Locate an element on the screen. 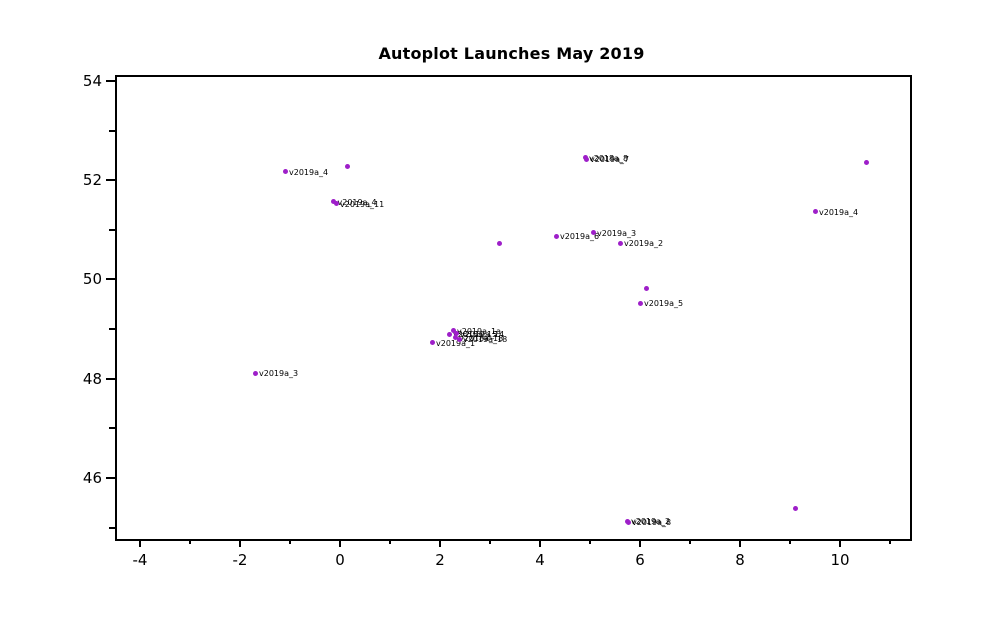  launch-label: v2019a_6 is located at coordinates (580, 237).